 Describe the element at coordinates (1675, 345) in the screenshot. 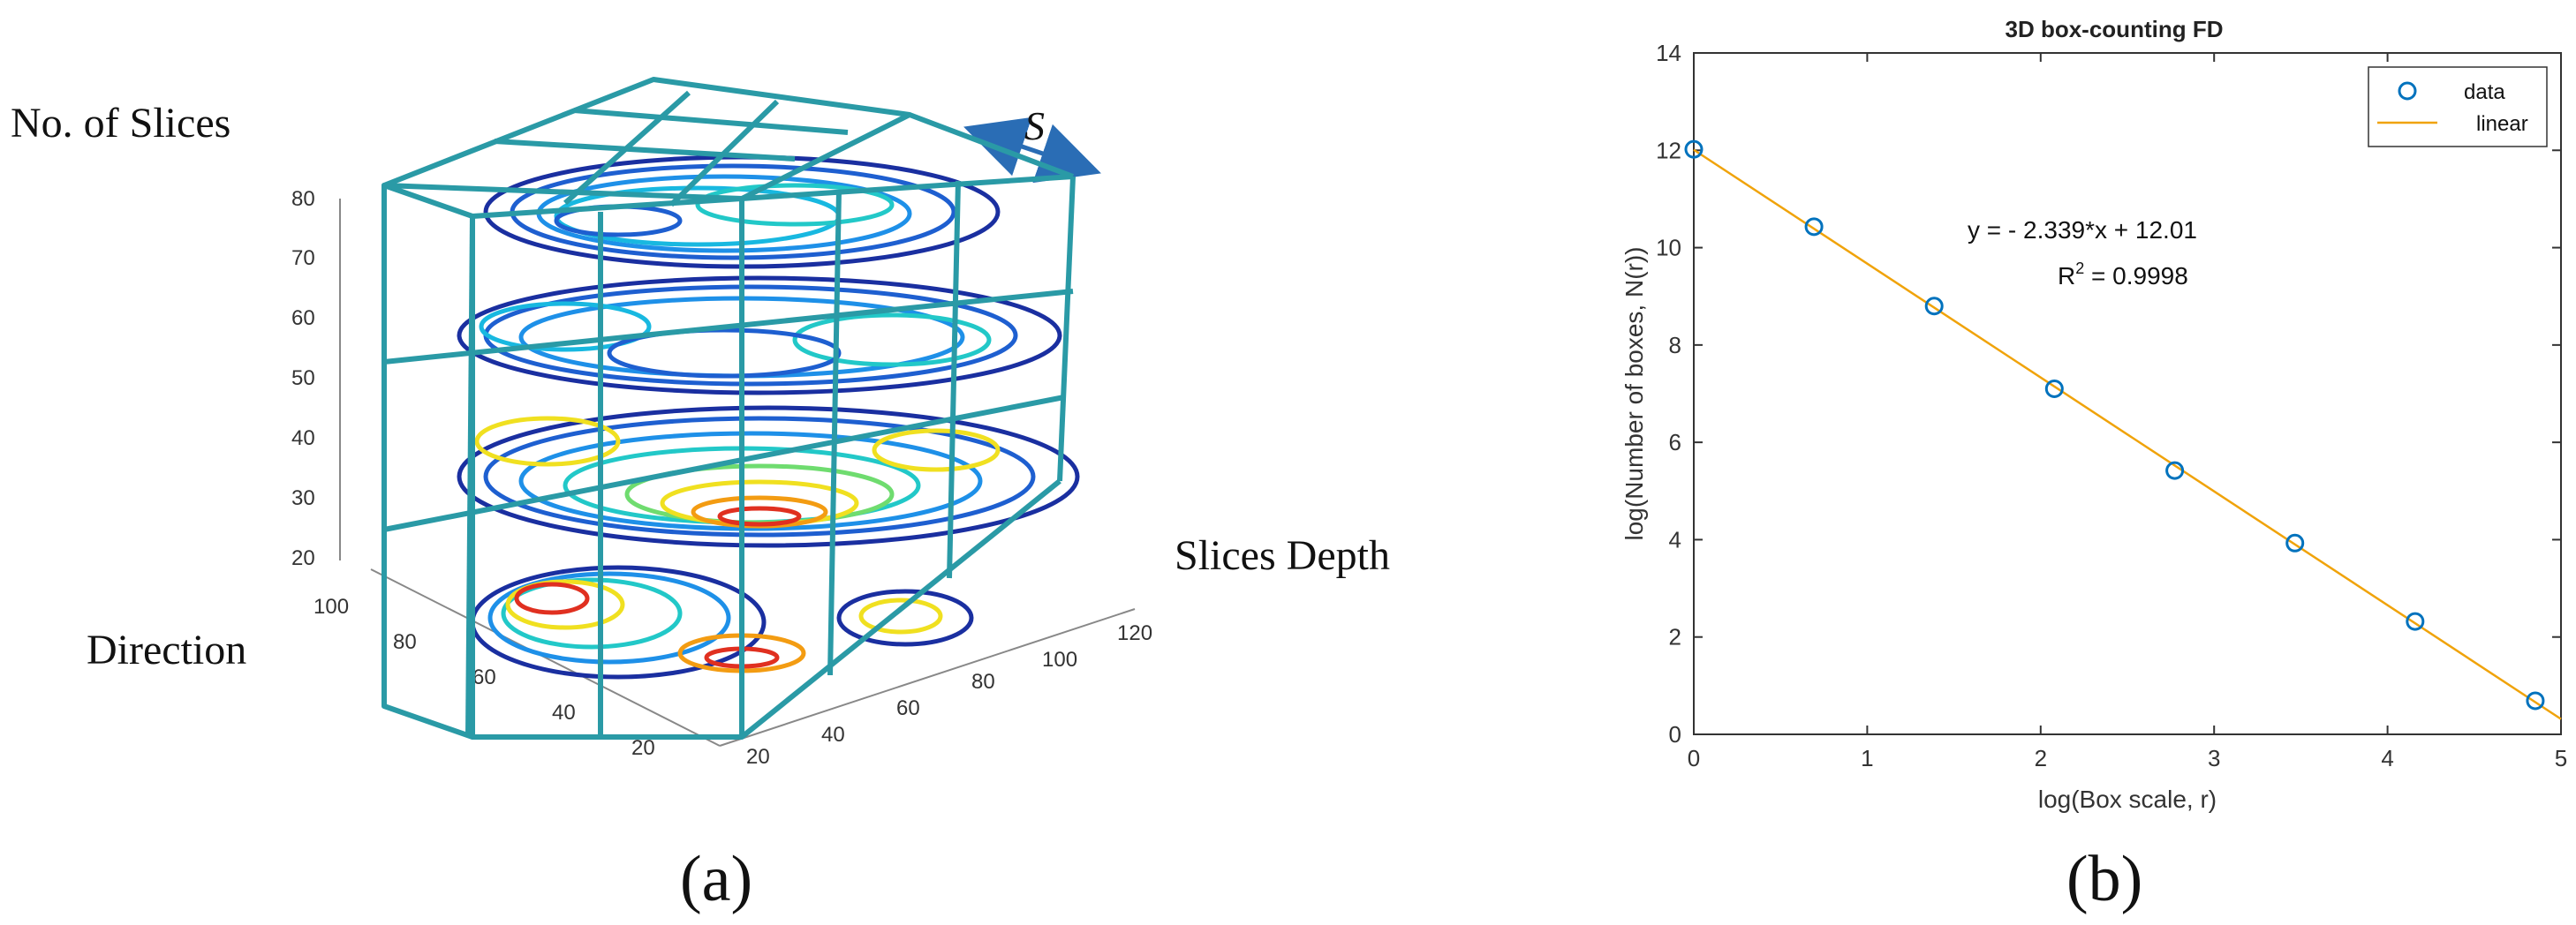

I see `y-tick-label: 8` at that location.